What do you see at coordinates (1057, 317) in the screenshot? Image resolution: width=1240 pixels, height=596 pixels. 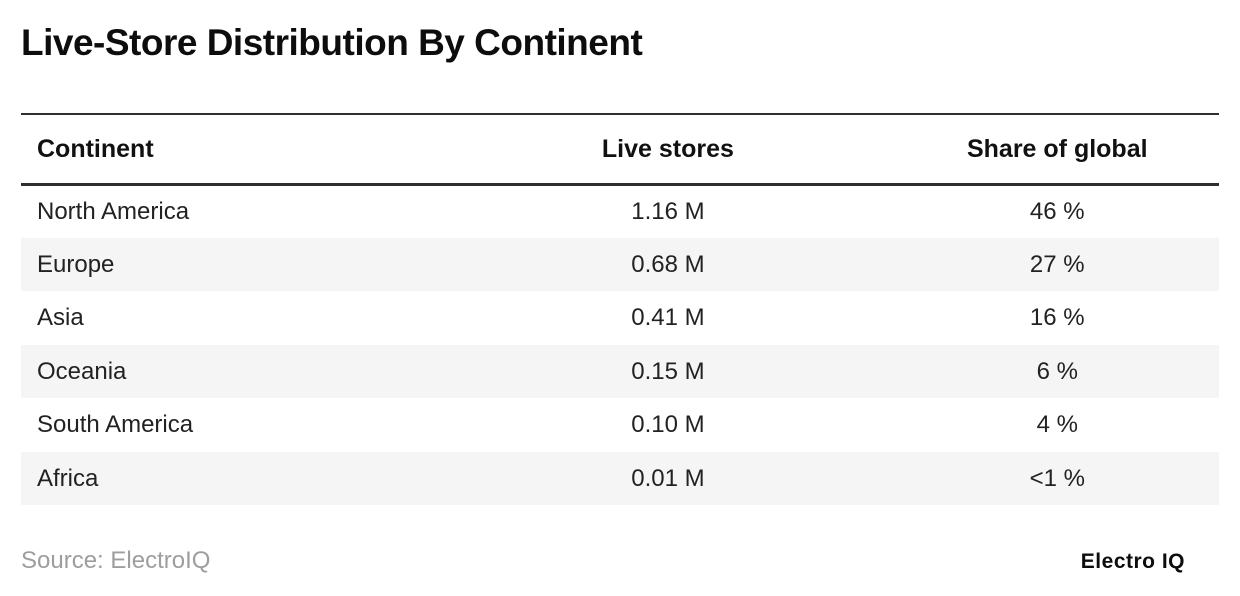 I see `cell-share: 16 %` at bounding box center [1057, 317].